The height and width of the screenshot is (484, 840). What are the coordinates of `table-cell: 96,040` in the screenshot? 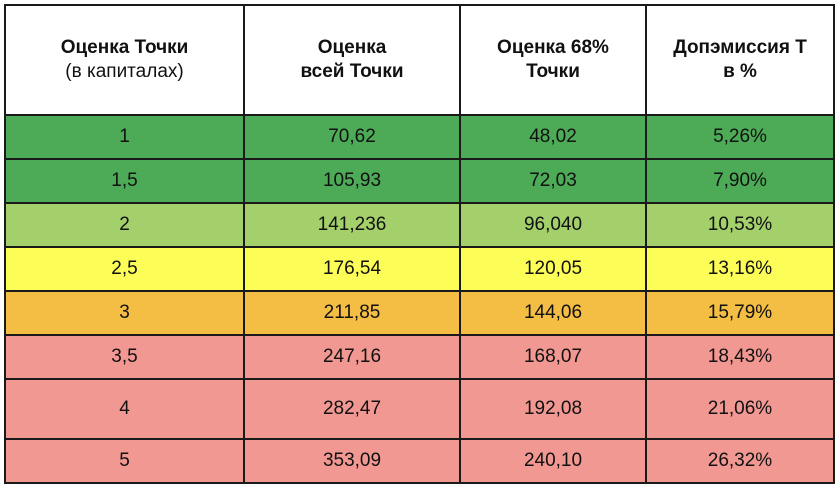 It's located at (553, 225).